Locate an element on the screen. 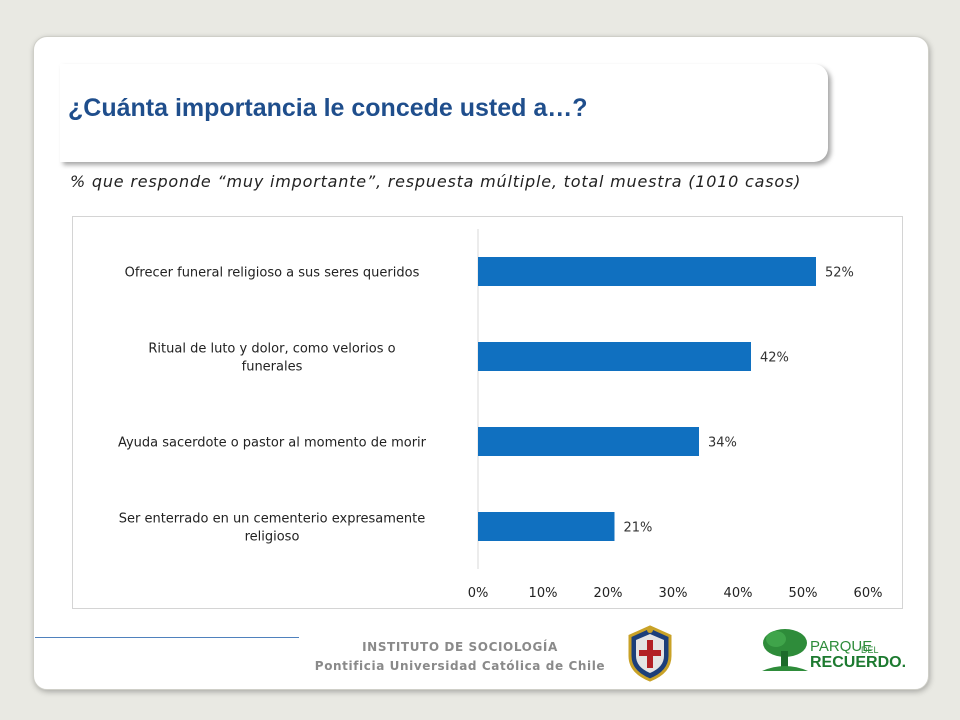 The image size is (960, 720). data-label: 34% is located at coordinates (722, 443).